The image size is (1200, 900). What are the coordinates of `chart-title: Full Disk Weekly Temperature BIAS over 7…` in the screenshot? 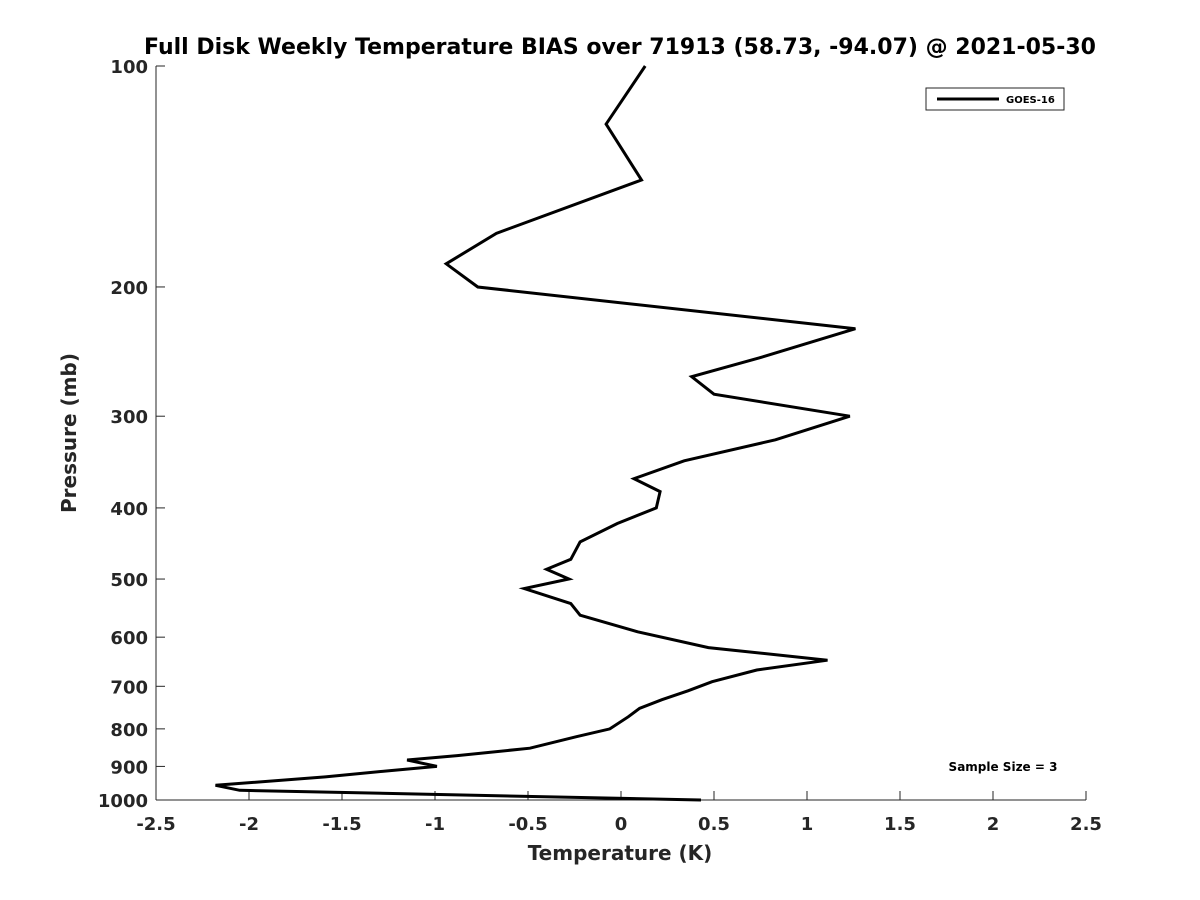 It's located at (620, 47).